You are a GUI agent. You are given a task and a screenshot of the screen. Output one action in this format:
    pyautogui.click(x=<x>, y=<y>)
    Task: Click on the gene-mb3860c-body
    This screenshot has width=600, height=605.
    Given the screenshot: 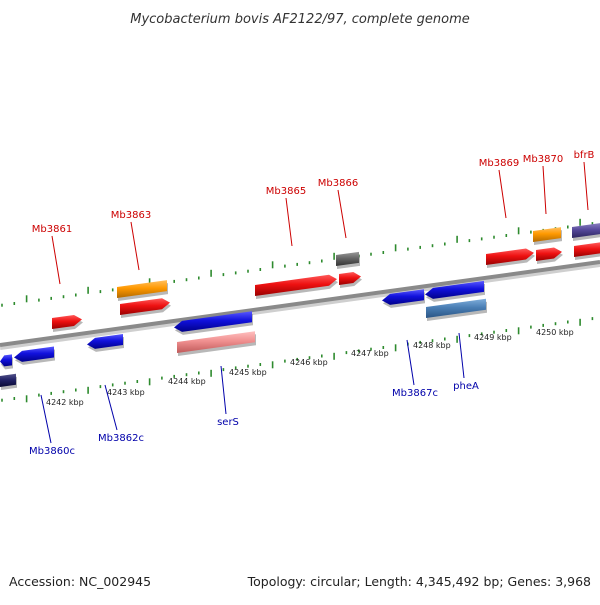 What is the action you would take?
    pyautogui.click(x=34, y=354)
    